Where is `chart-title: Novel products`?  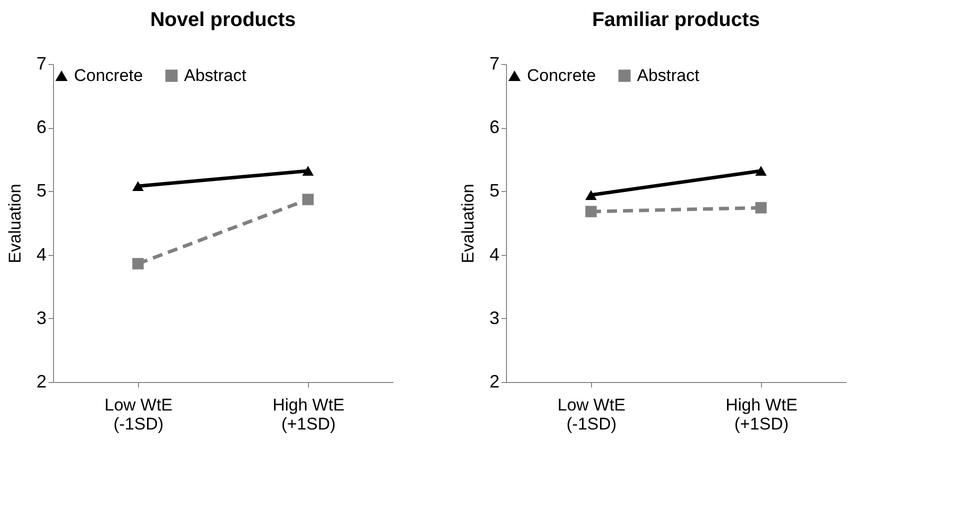 chart-title: Novel products is located at coordinates (223, 20).